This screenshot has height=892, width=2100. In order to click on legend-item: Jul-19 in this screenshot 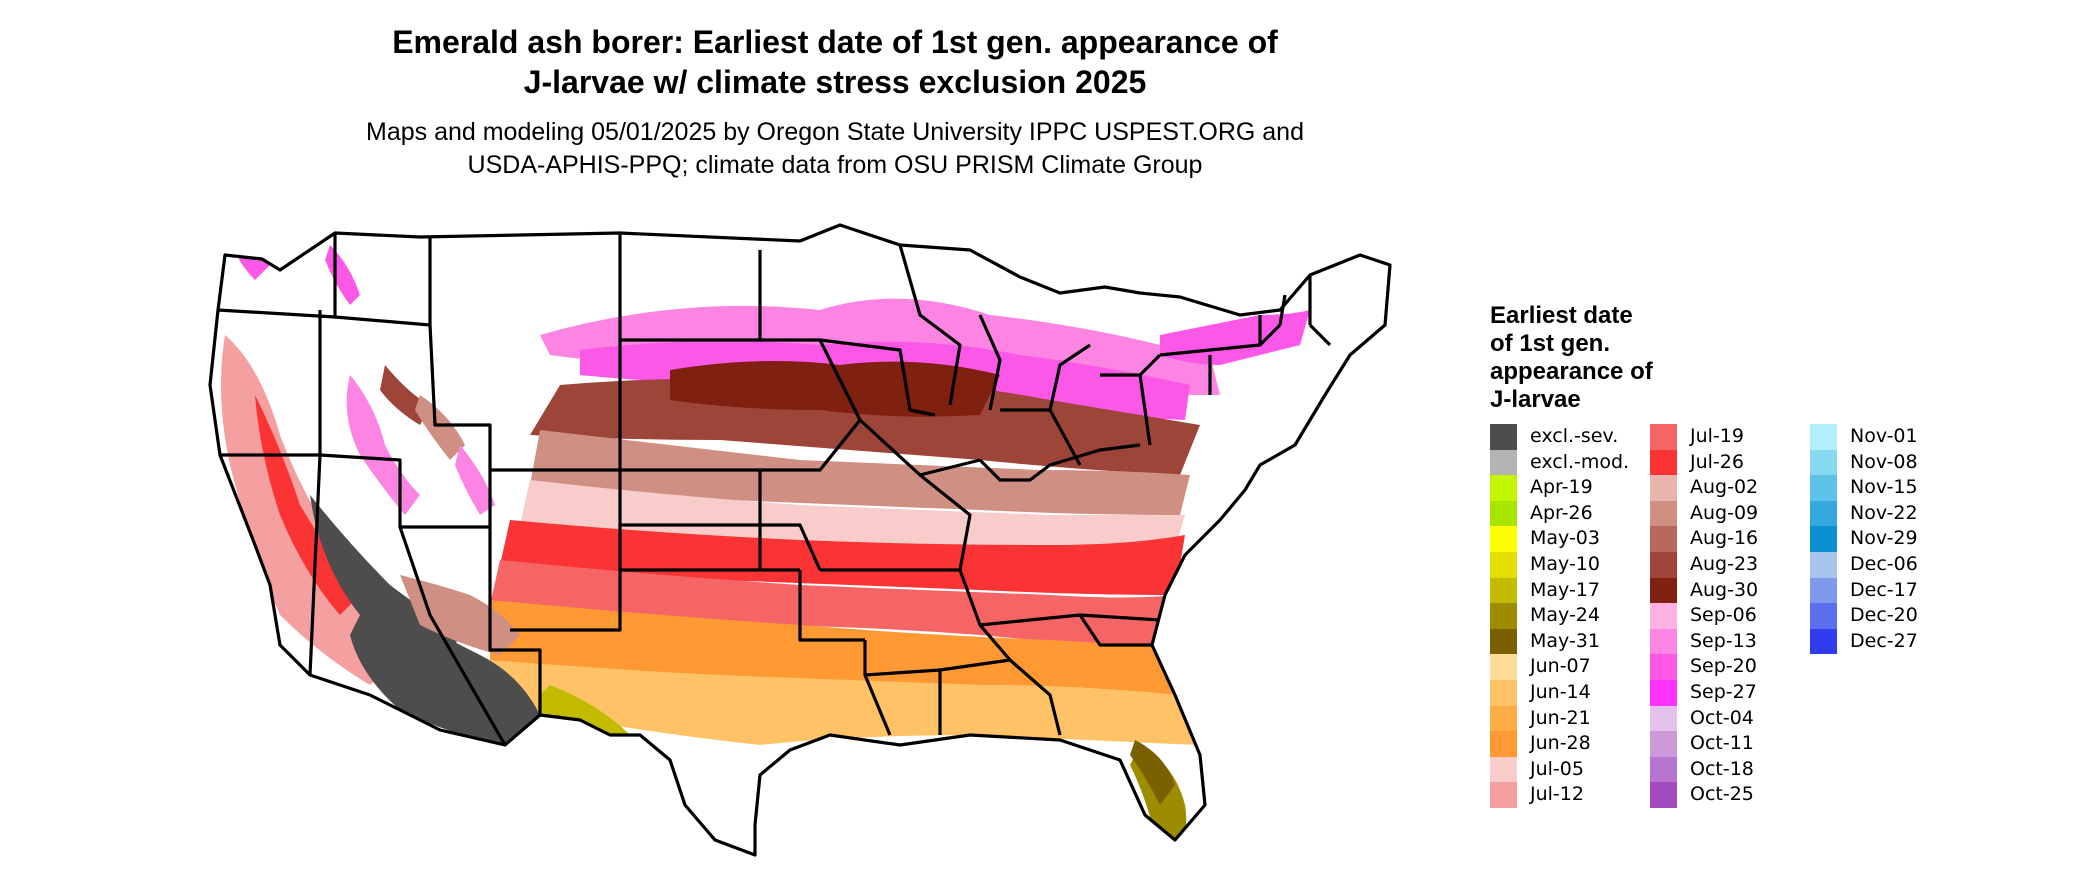, I will do `click(1730, 437)`.